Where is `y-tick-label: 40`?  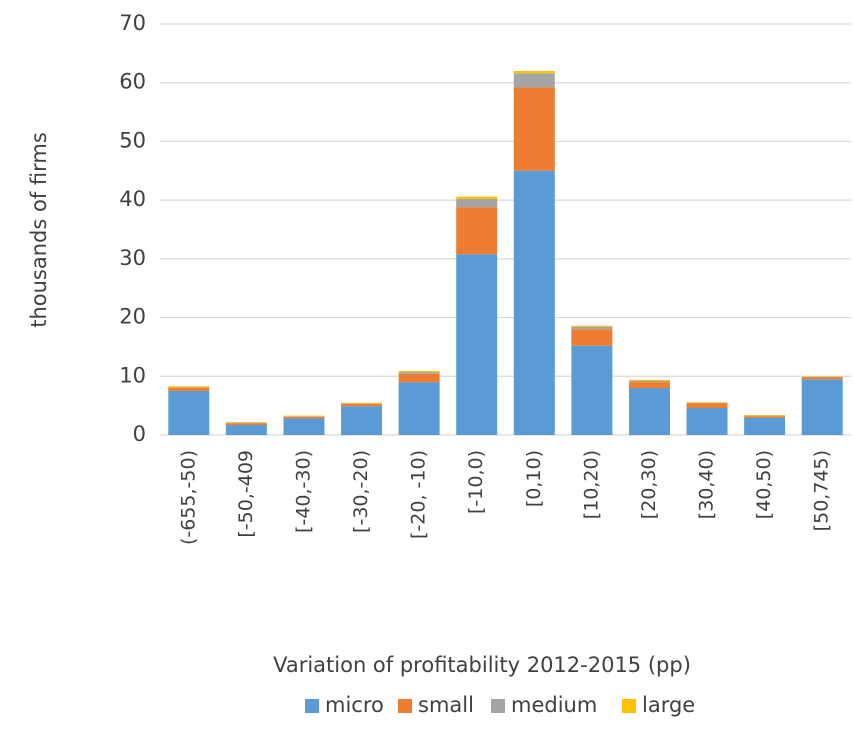
y-tick-label: 40 is located at coordinates (132, 199).